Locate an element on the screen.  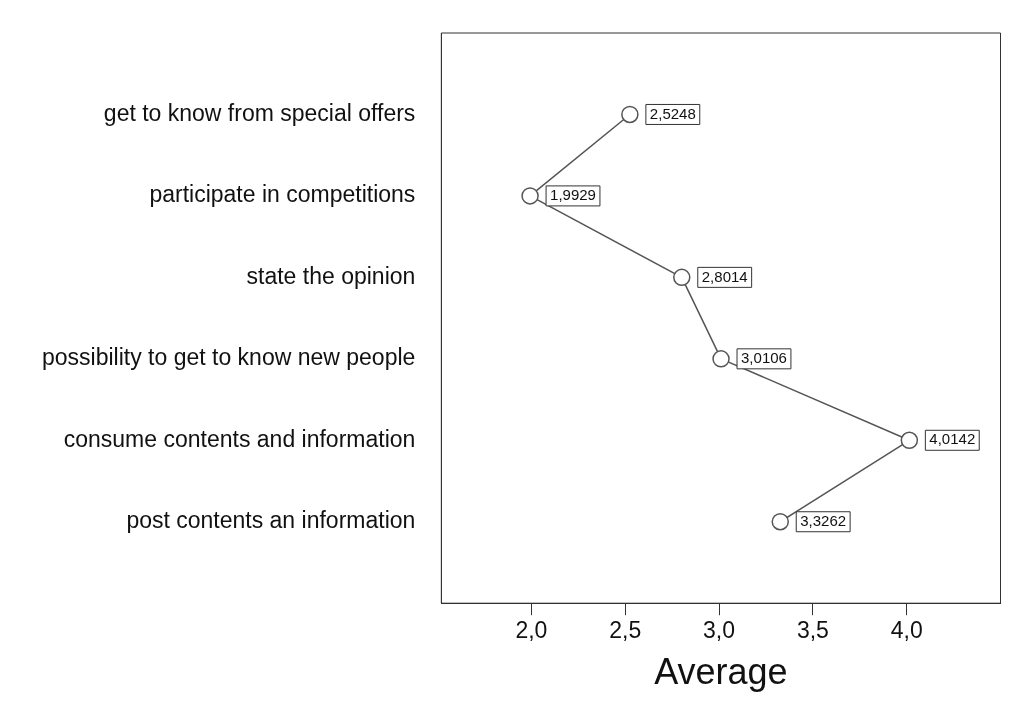
x-axis-title: Average is located at coordinates (721, 672).